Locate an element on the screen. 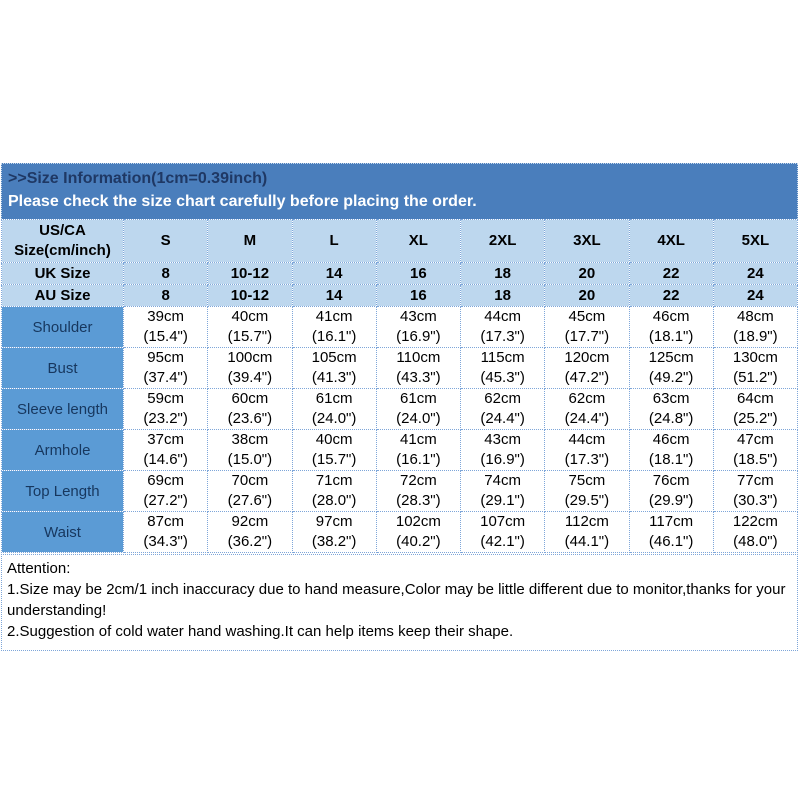 This screenshot has height=800, width=800. table-cell: 76cm (29.9") is located at coordinates (671, 491).